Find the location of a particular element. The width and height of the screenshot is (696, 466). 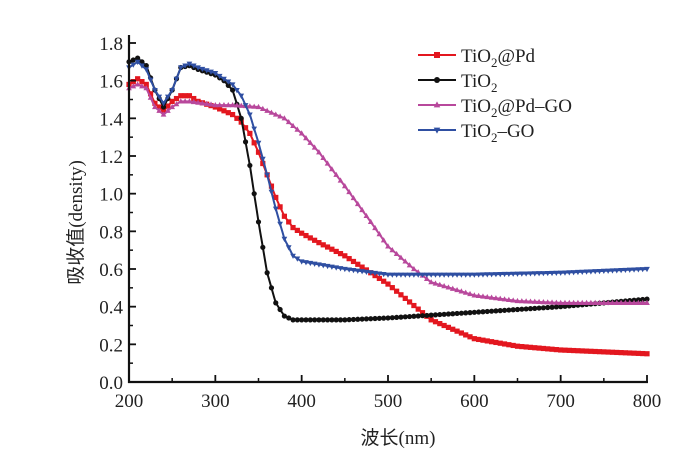

legend-marker is located at coordinates (437, 55).